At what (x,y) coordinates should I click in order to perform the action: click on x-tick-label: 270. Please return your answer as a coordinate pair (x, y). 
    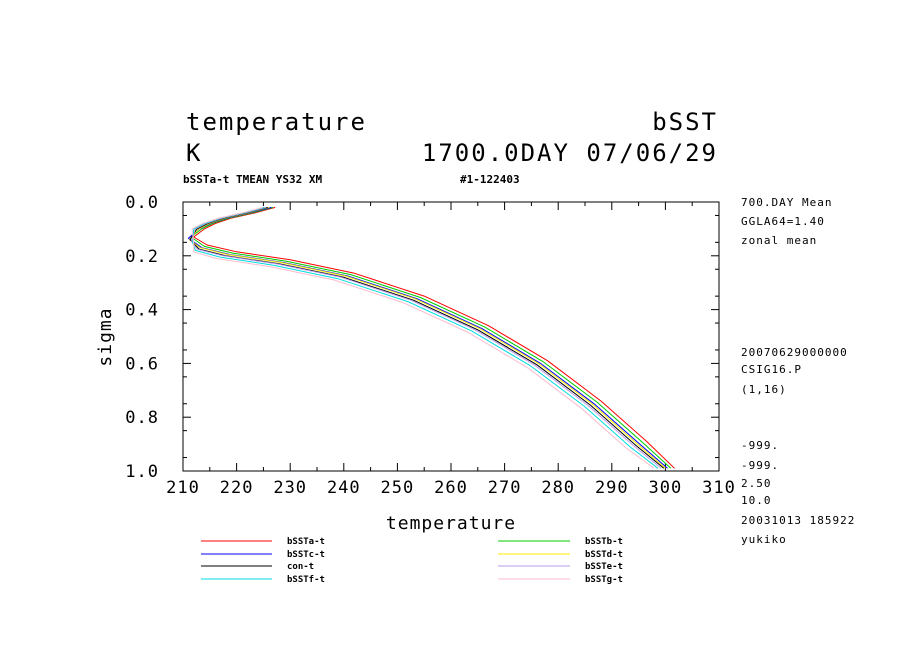
    Looking at the image, I should click on (505, 488).